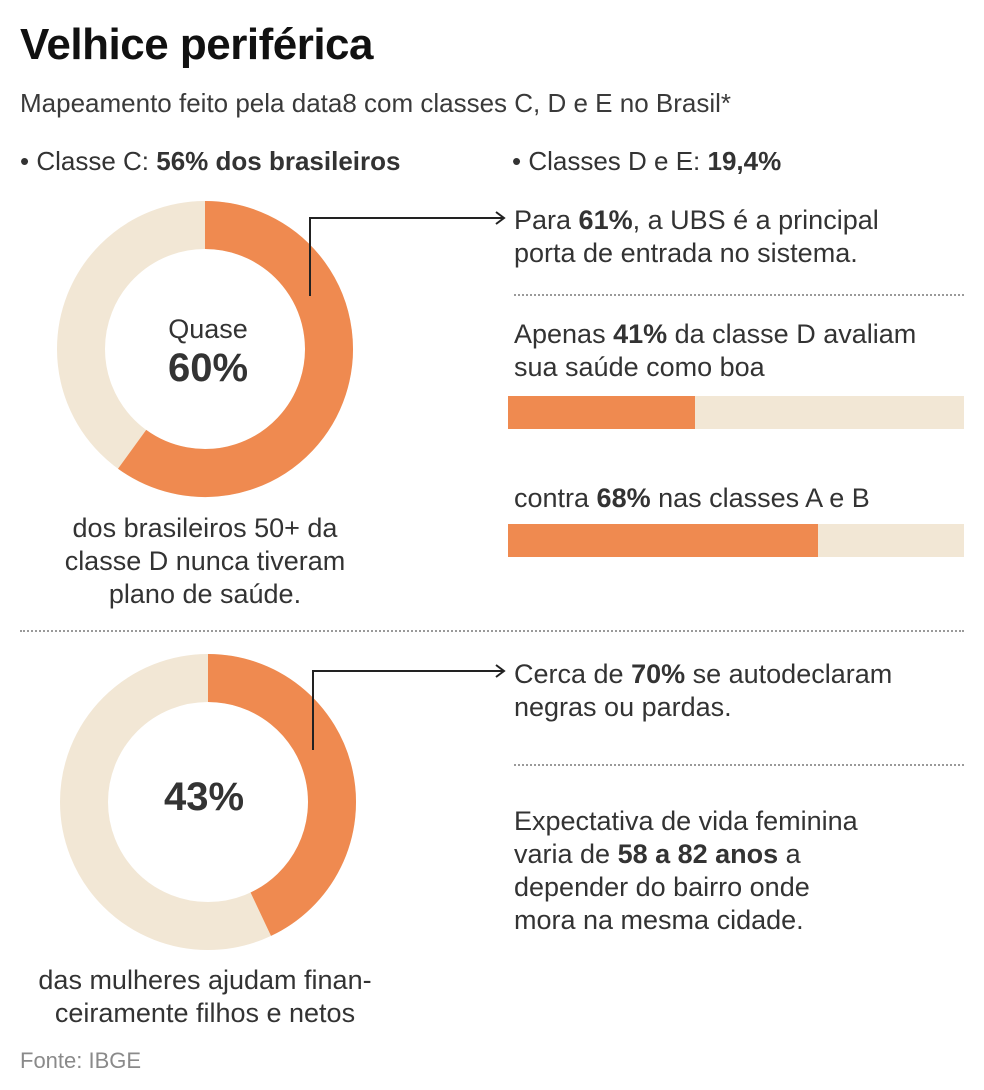  Describe the element at coordinates (640, 334) in the screenshot. I see `fact-saude-value: 41%` at that location.